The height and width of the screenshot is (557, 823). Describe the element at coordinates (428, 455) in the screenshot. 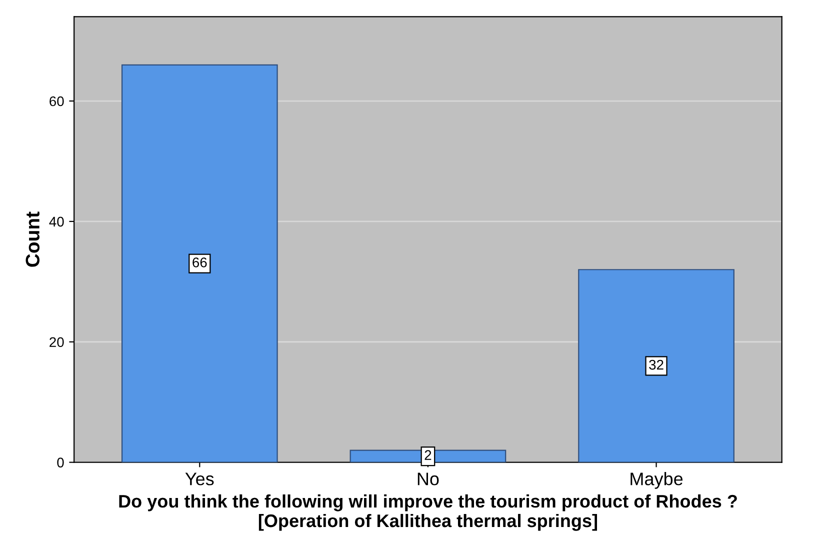

I see `data-label: 2` at that location.